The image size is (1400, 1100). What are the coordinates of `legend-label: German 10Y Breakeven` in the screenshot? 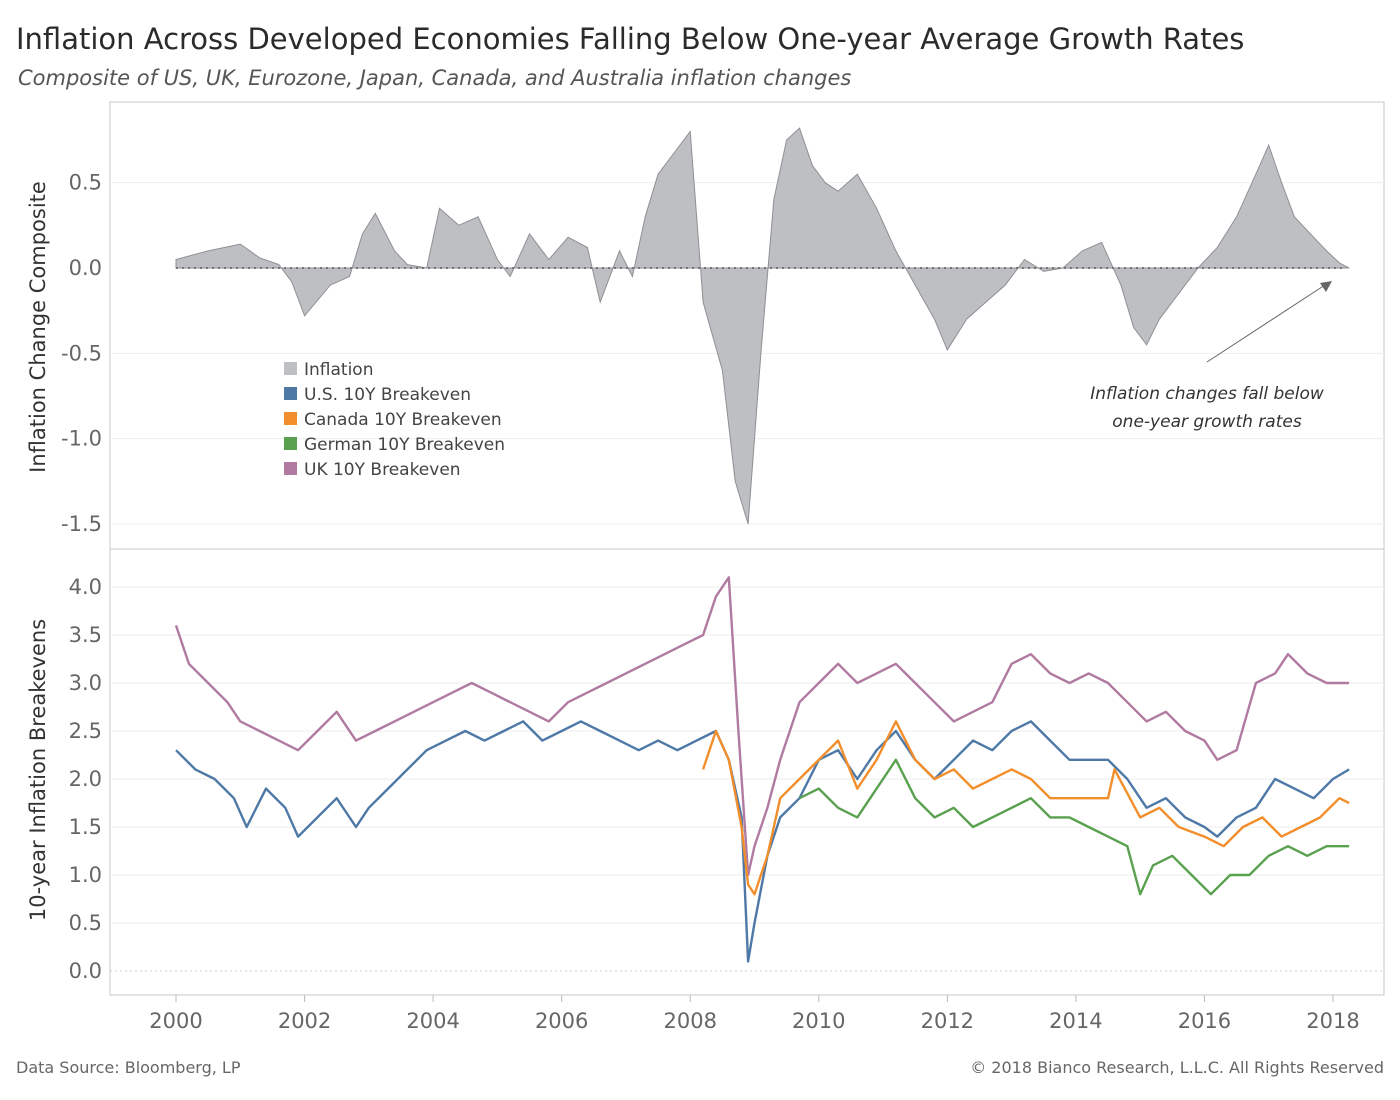 It's located at (404, 445).